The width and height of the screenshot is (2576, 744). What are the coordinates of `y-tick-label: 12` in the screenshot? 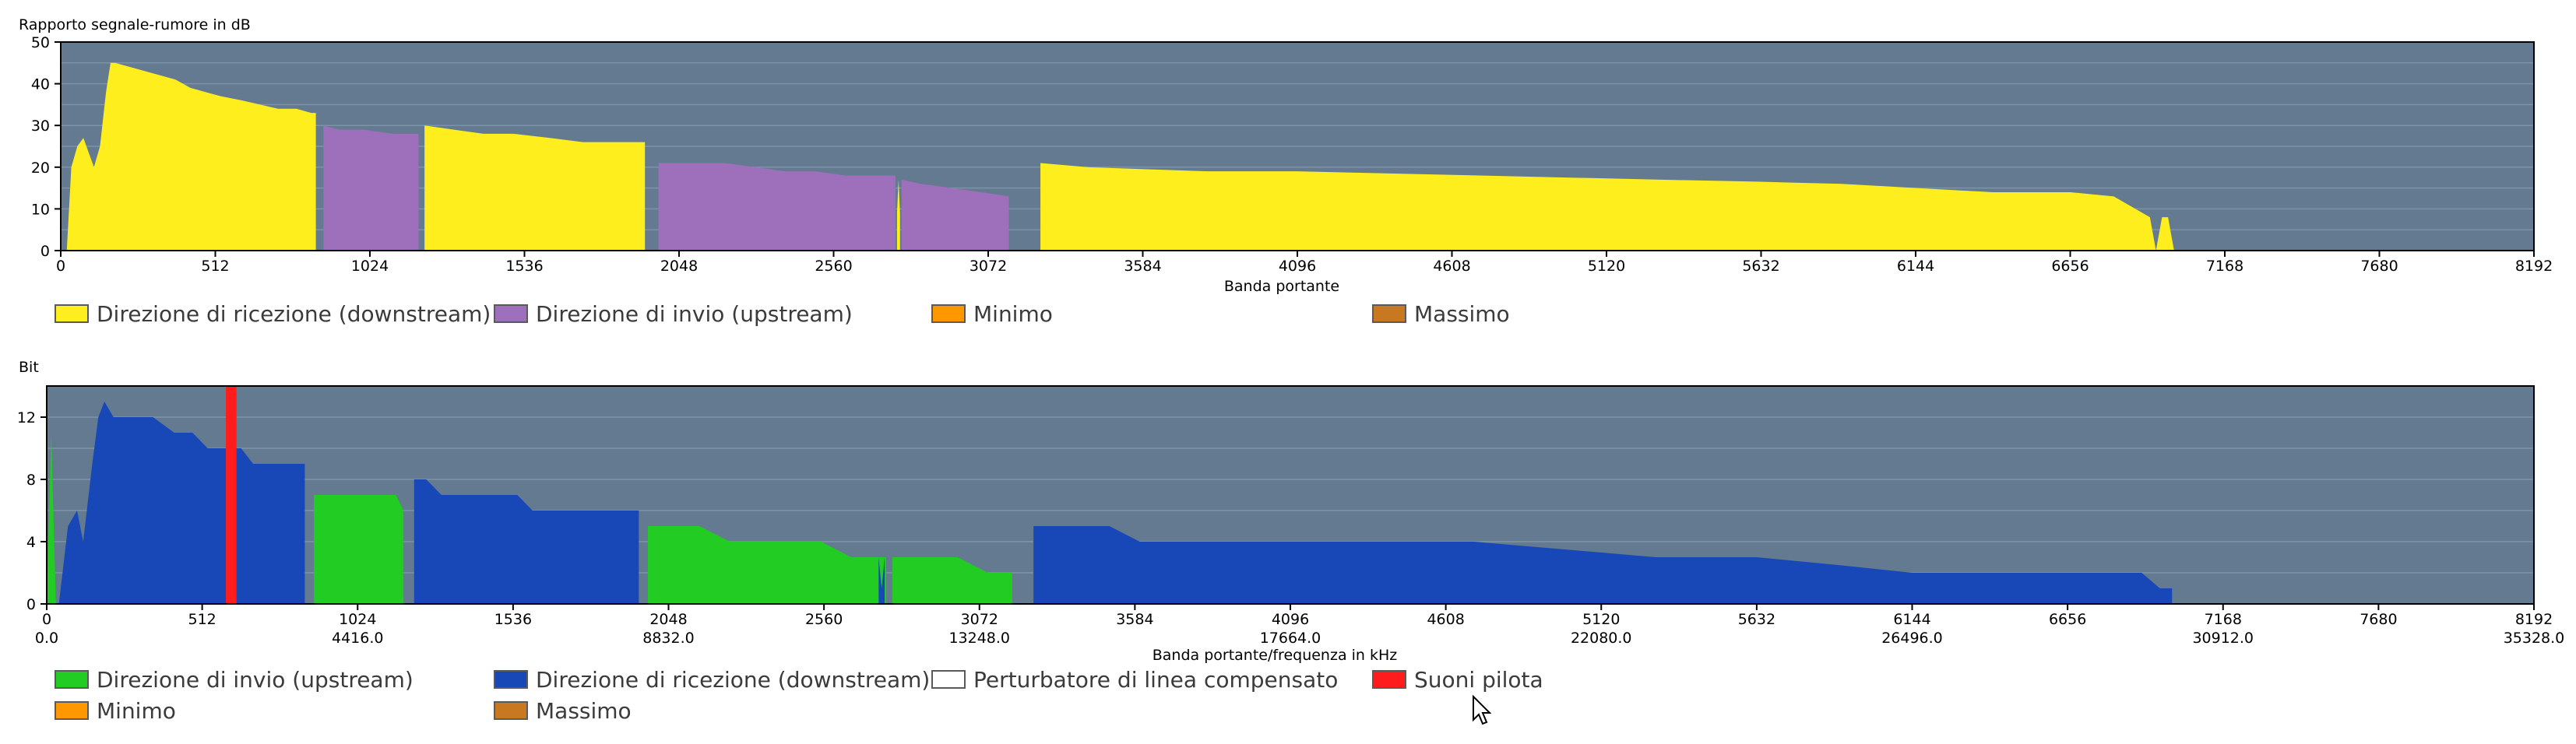 It's located at (26, 418).